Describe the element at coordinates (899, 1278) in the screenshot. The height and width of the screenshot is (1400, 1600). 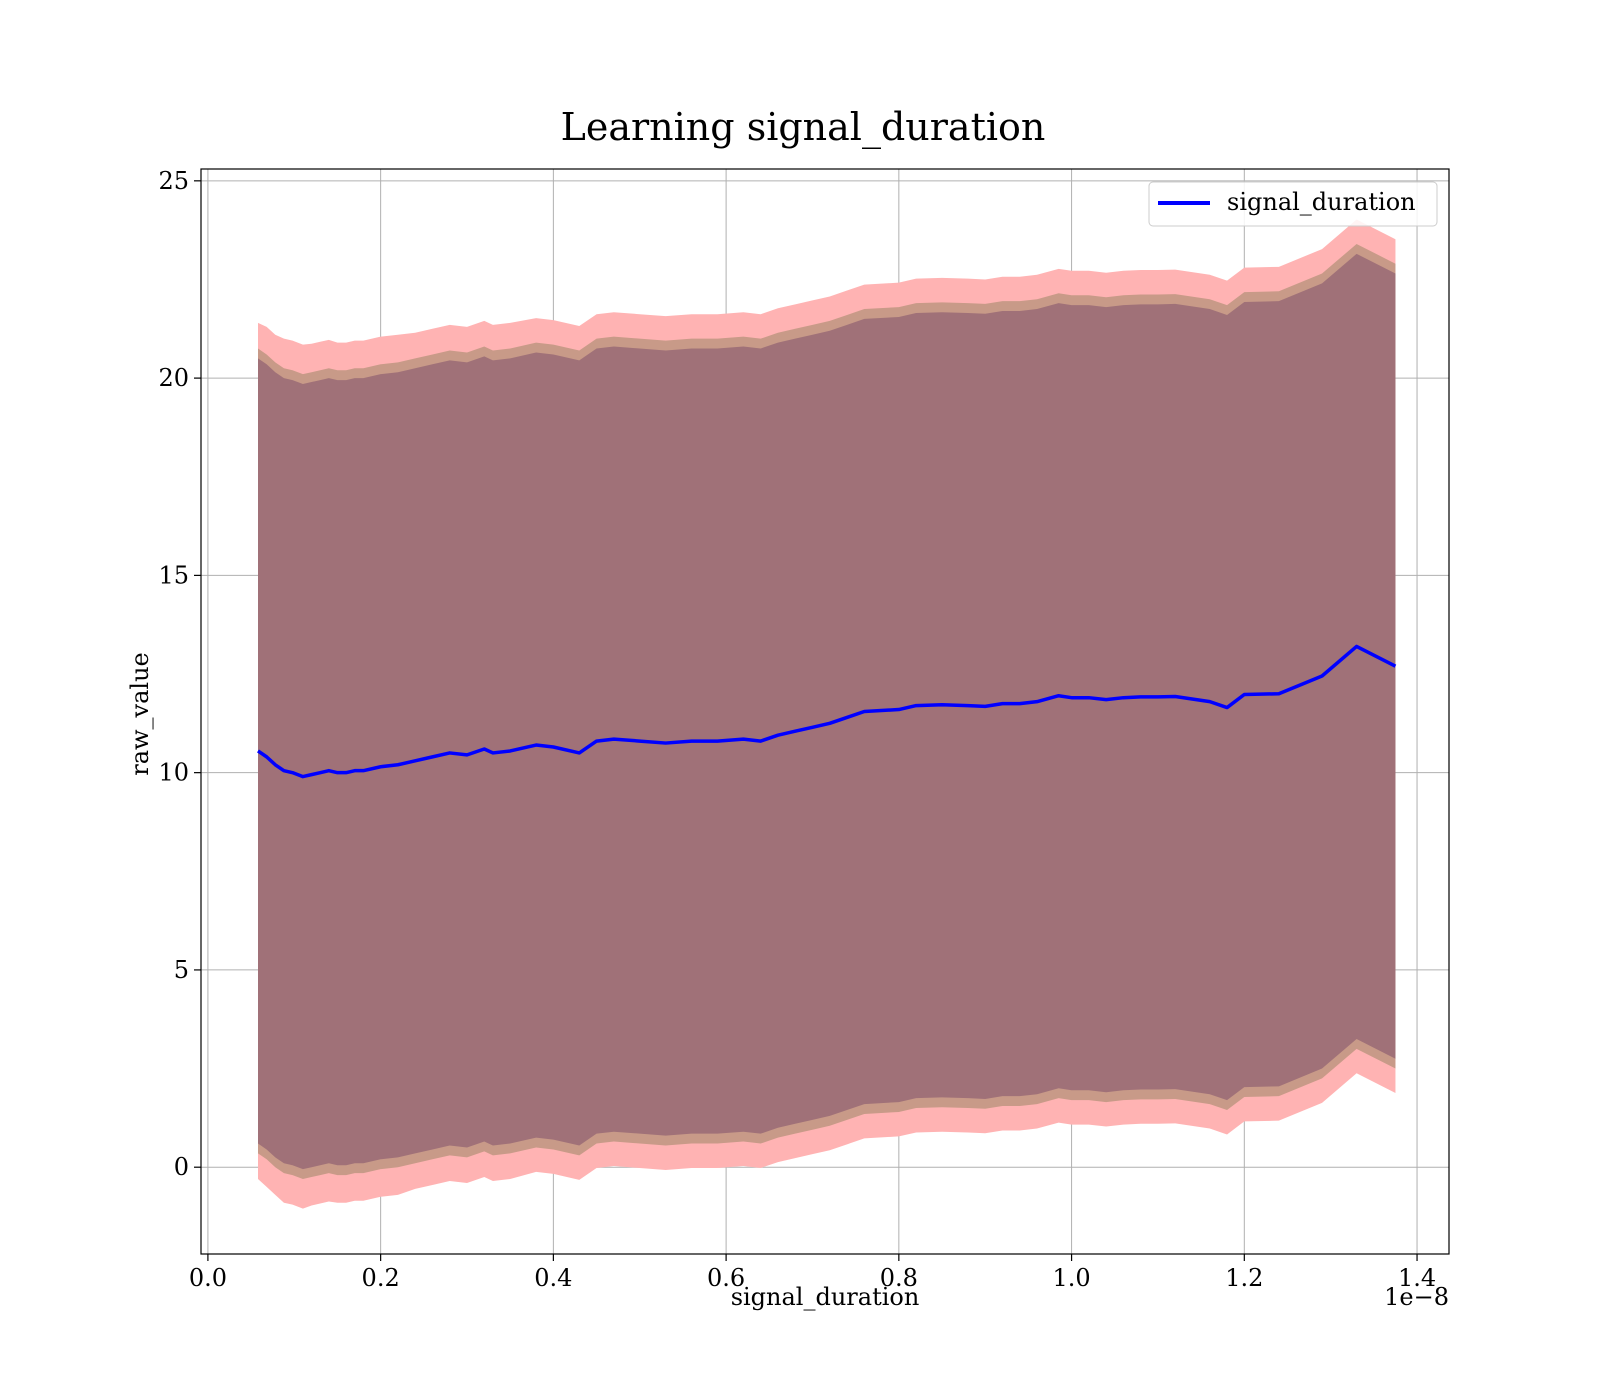
I see `x-tick-label: 0.8` at that location.